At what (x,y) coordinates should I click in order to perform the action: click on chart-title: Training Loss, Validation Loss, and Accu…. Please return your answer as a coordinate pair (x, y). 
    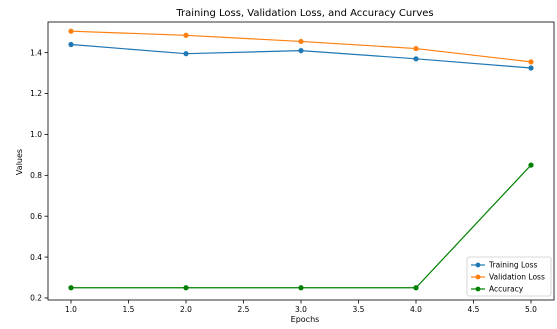
    Looking at the image, I should click on (304, 13).